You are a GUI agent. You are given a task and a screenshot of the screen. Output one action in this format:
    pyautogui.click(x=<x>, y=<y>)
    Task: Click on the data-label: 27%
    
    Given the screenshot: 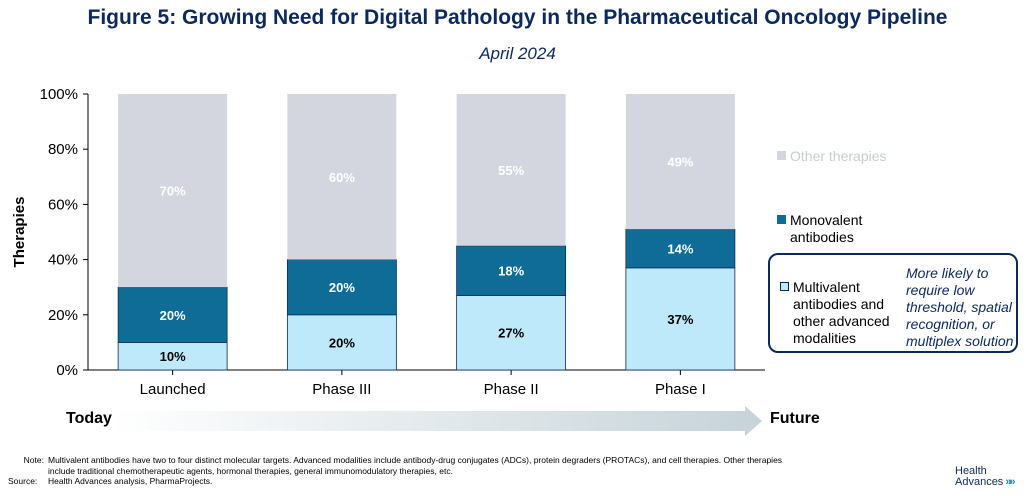 What is the action you would take?
    pyautogui.click(x=511, y=333)
    